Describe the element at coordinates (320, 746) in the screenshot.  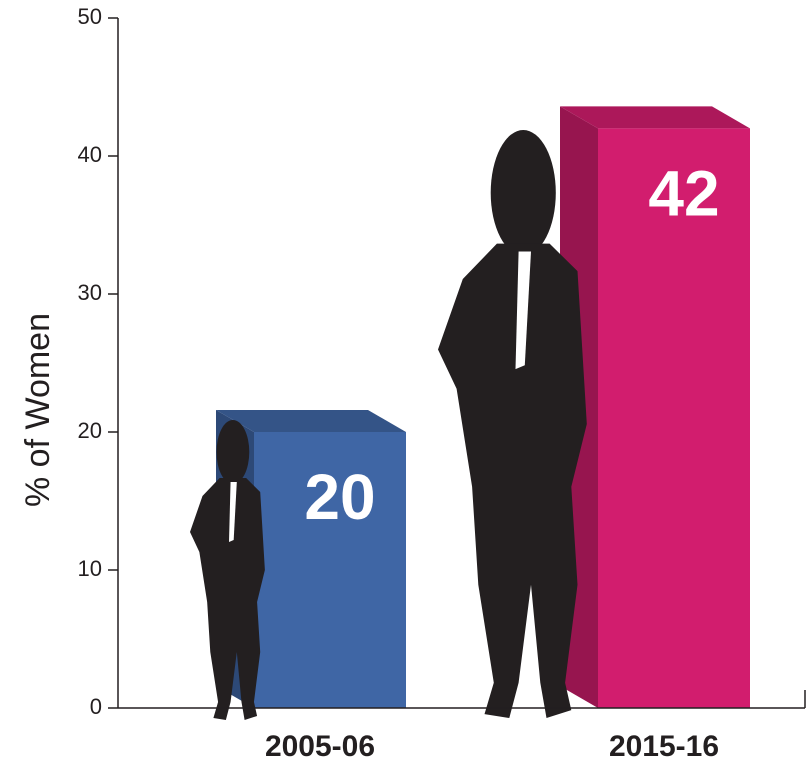
I see `x-tick-label: 2005-06` at that location.